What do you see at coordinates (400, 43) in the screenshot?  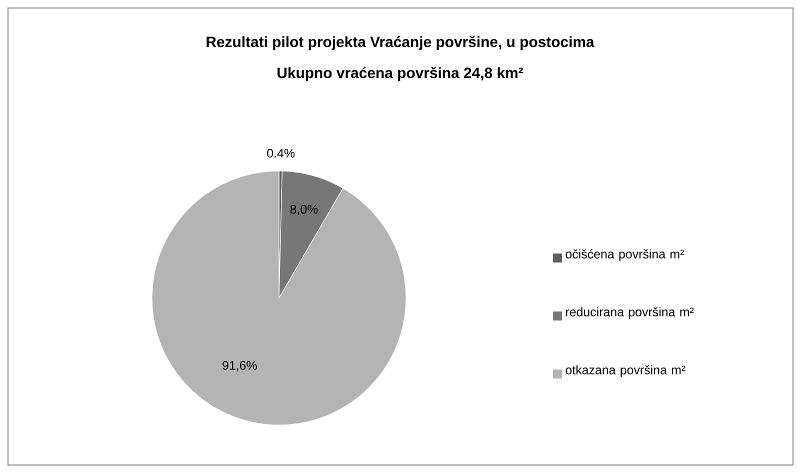 I see `chart-title: Rezultati pilot projekta Vraćanje površine, u postocima` at bounding box center [400, 43].